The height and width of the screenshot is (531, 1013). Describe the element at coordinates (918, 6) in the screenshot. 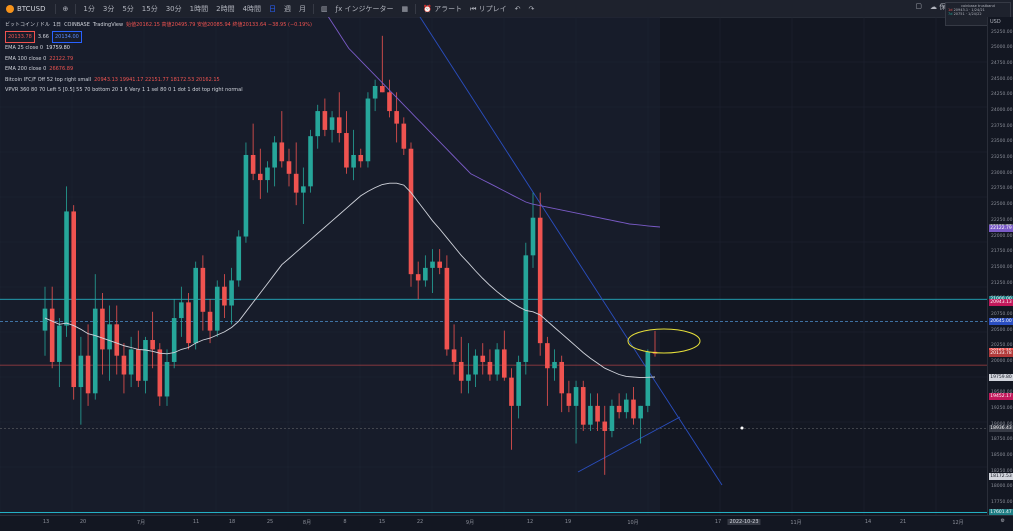

I see `layout-icon: ▢` at that location.